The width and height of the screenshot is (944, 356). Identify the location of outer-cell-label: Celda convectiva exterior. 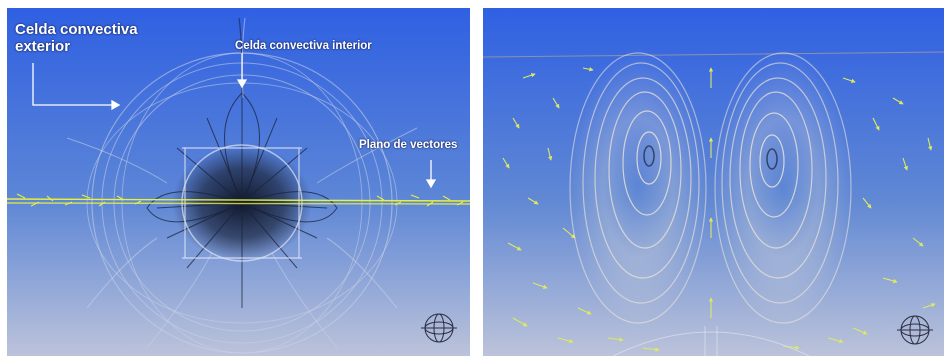
(76, 38).